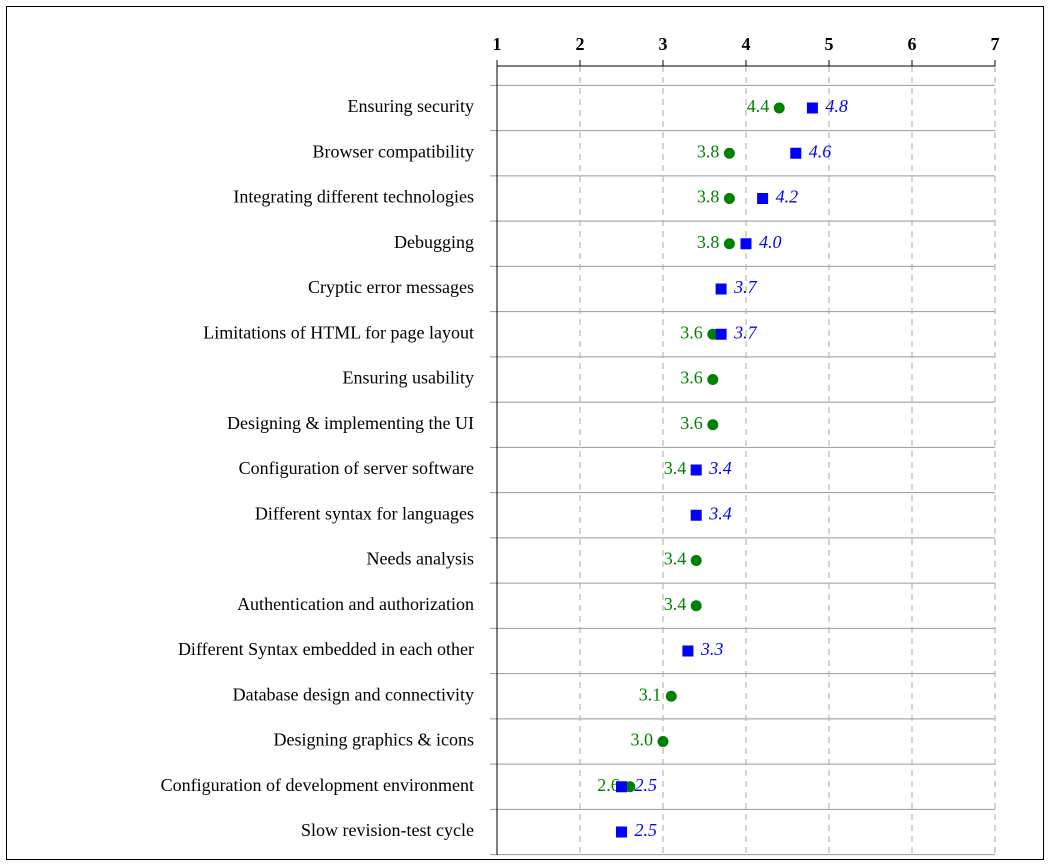 The image size is (1050, 867). Describe the element at coordinates (663, 44) in the screenshot. I see `x-tick-label: 3` at that location.